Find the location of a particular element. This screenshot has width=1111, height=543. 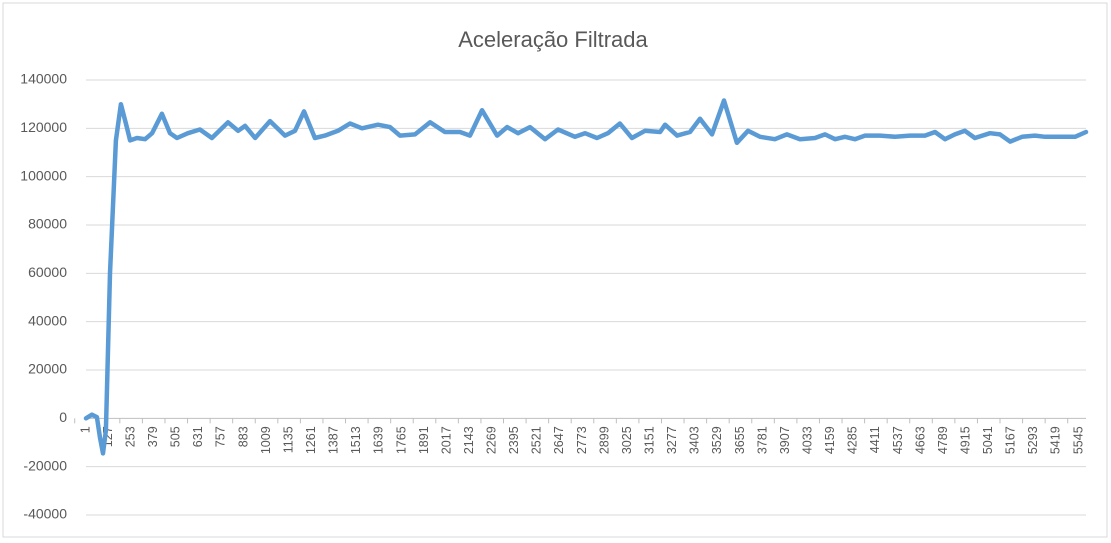

x-tick-label: 5419 is located at coordinates (1056, 440).